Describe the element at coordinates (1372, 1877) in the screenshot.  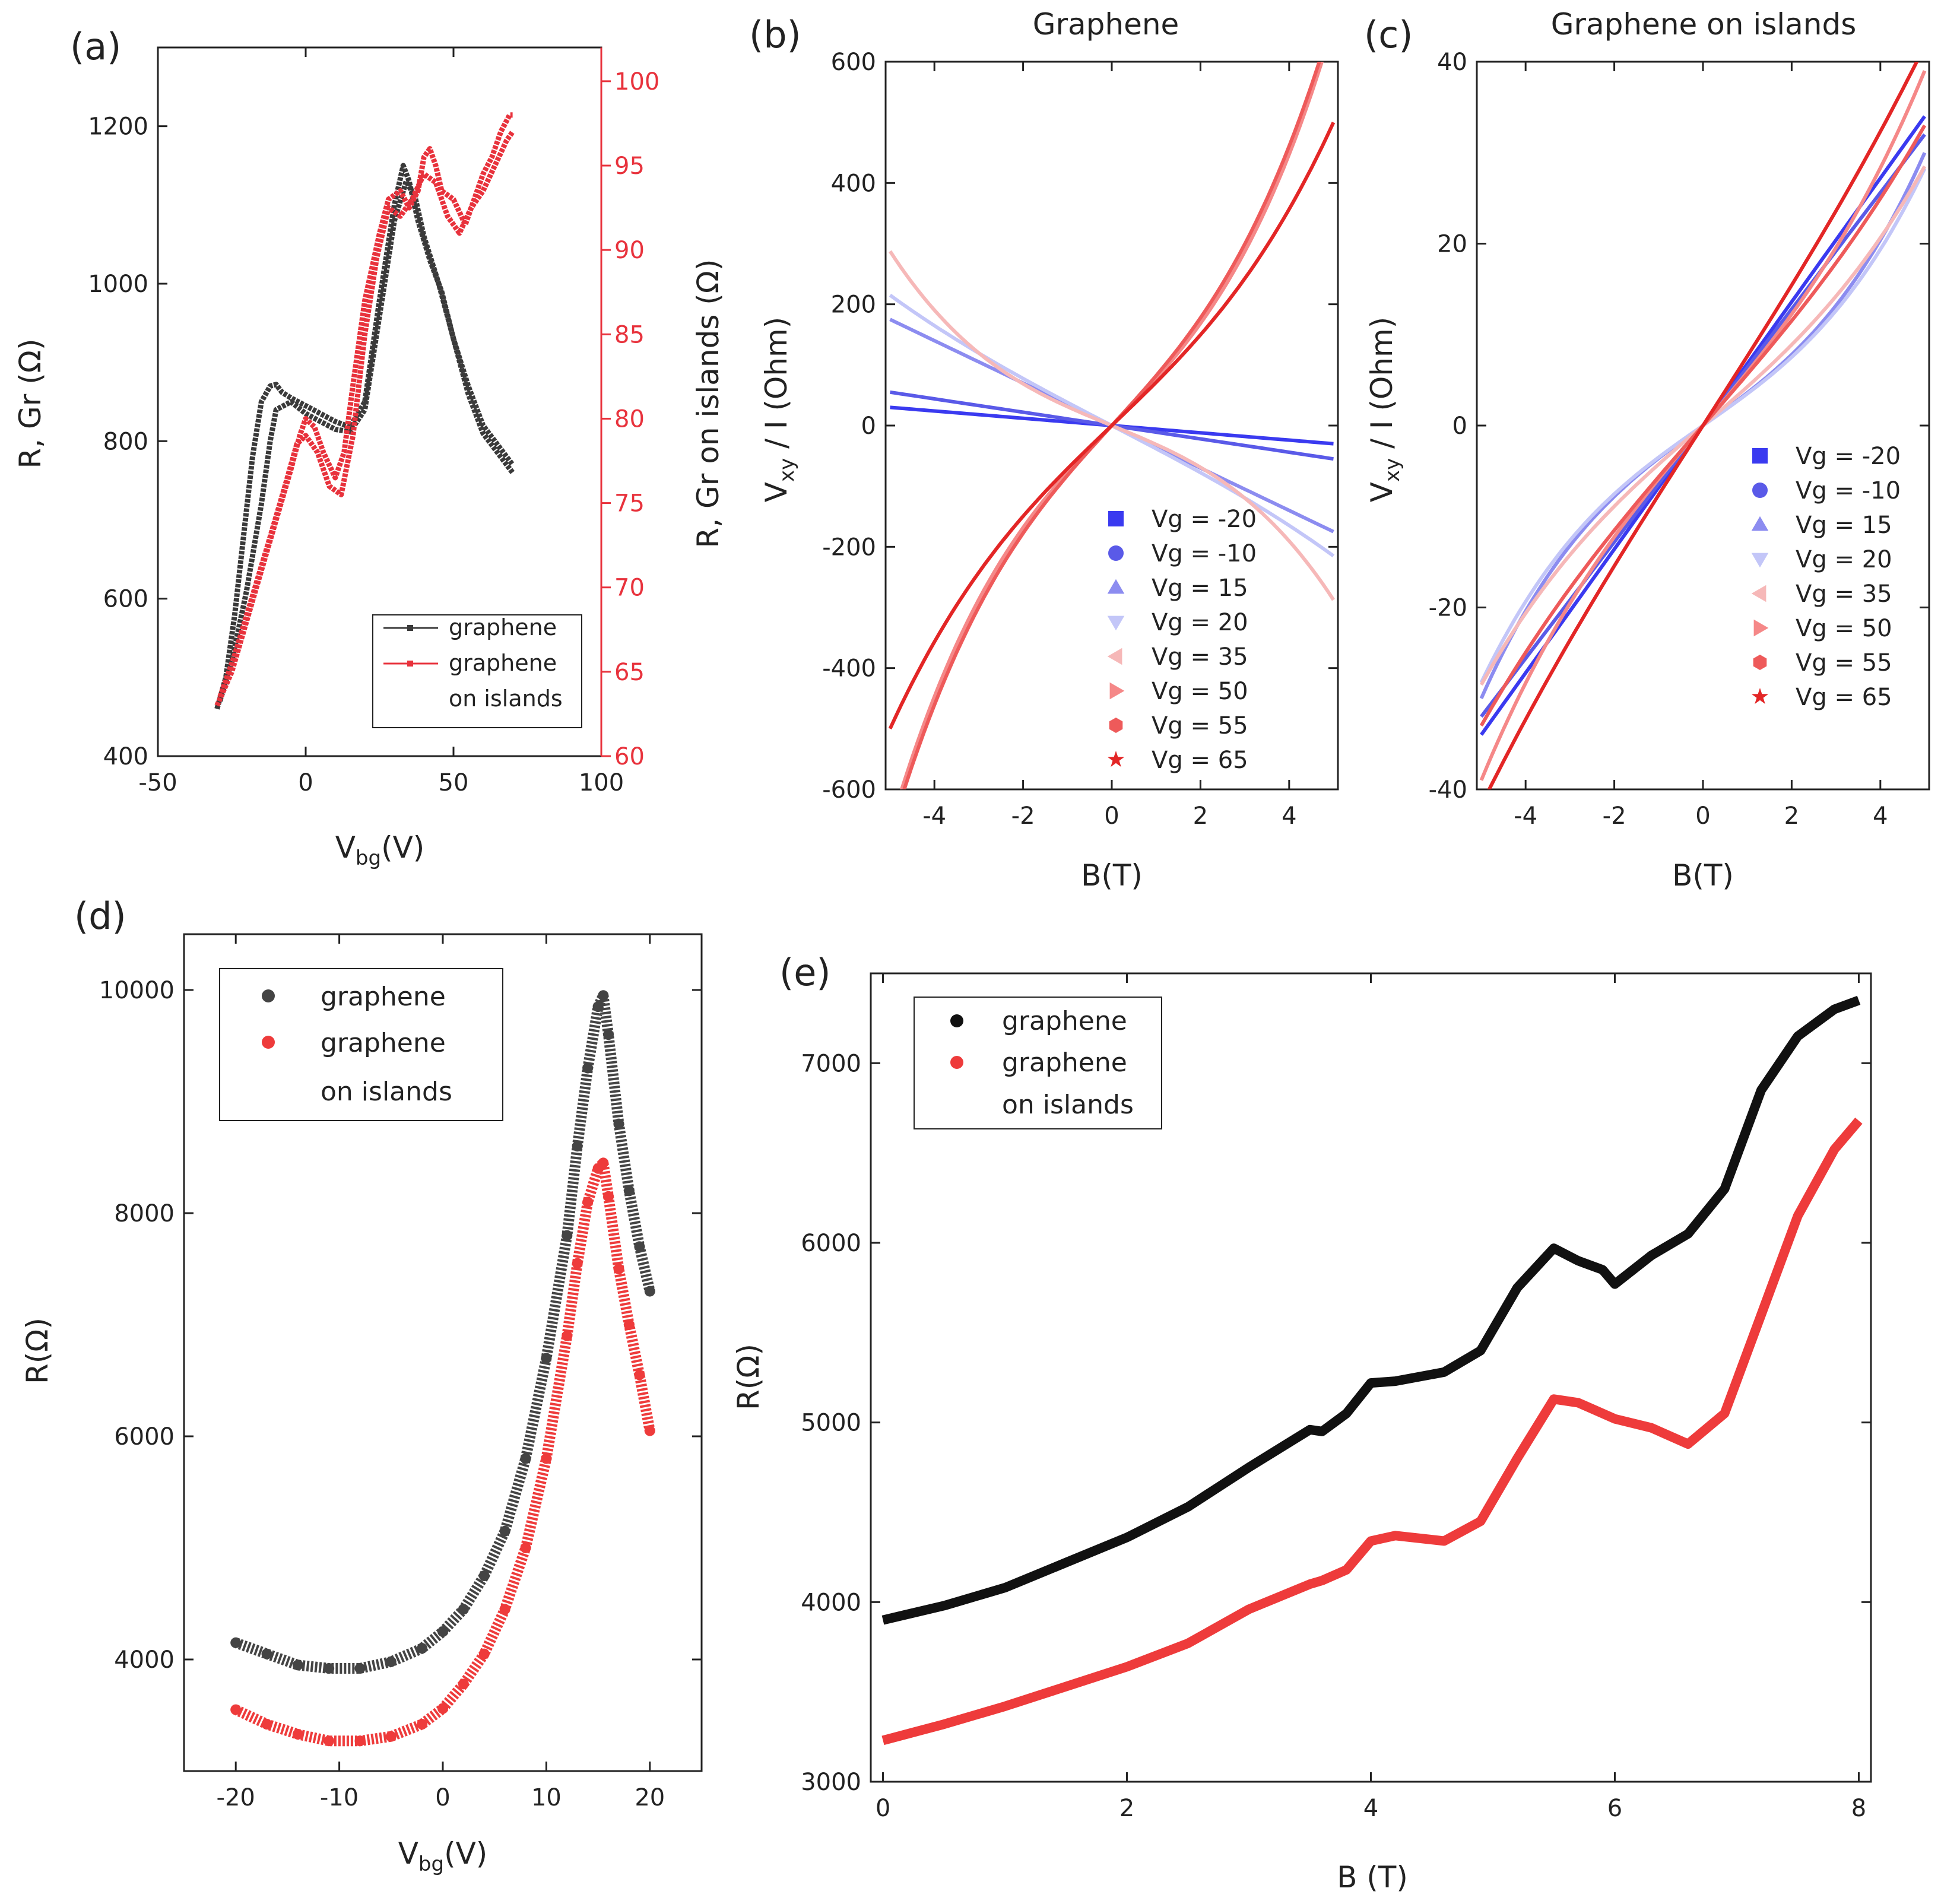
I see `x-axis-label-e: B (T)` at that location.